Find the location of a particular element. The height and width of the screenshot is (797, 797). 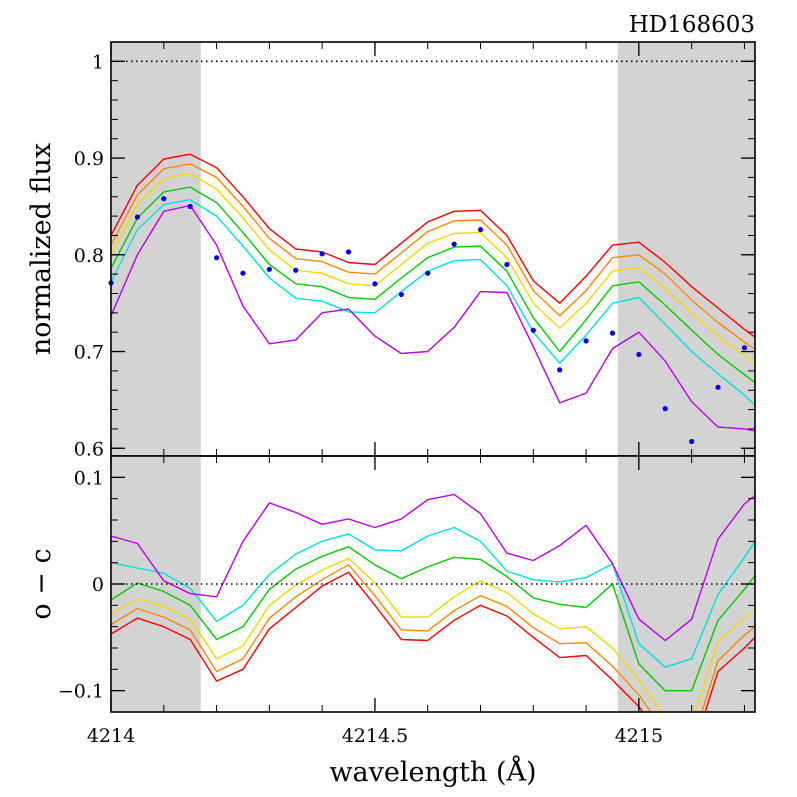

xtick-label: 4215 is located at coordinates (639, 736).